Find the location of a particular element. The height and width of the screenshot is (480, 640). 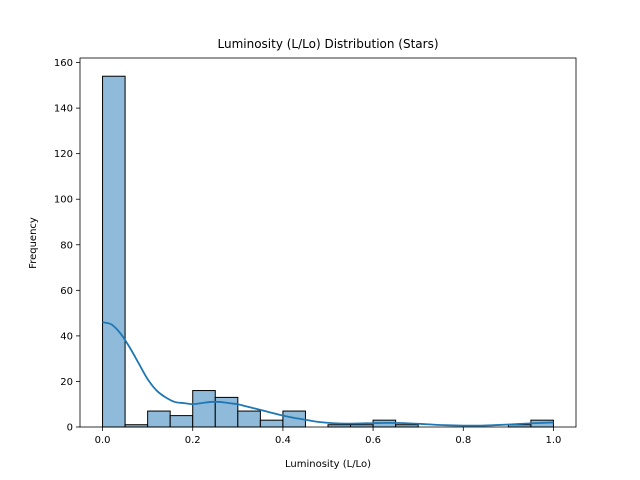

x-tick-label: 0.4 is located at coordinates (283, 440).